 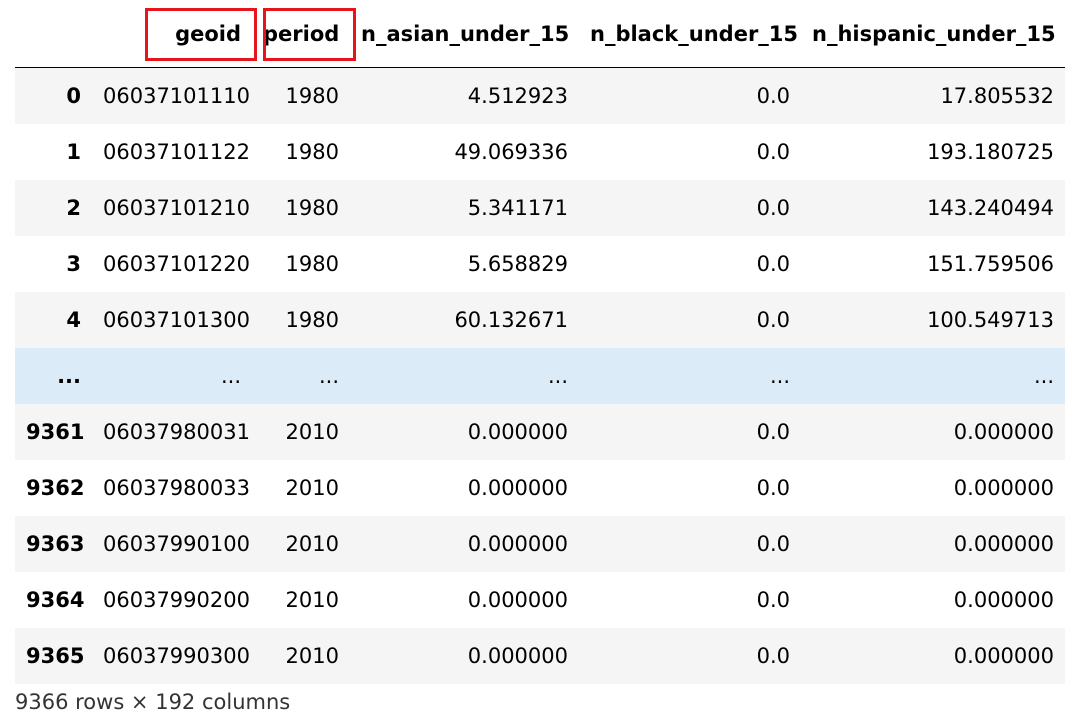 What do you see at coordinates (55, 656) in the screenshot?
I see `row-index: 9365` at bounding box center [55, 656].